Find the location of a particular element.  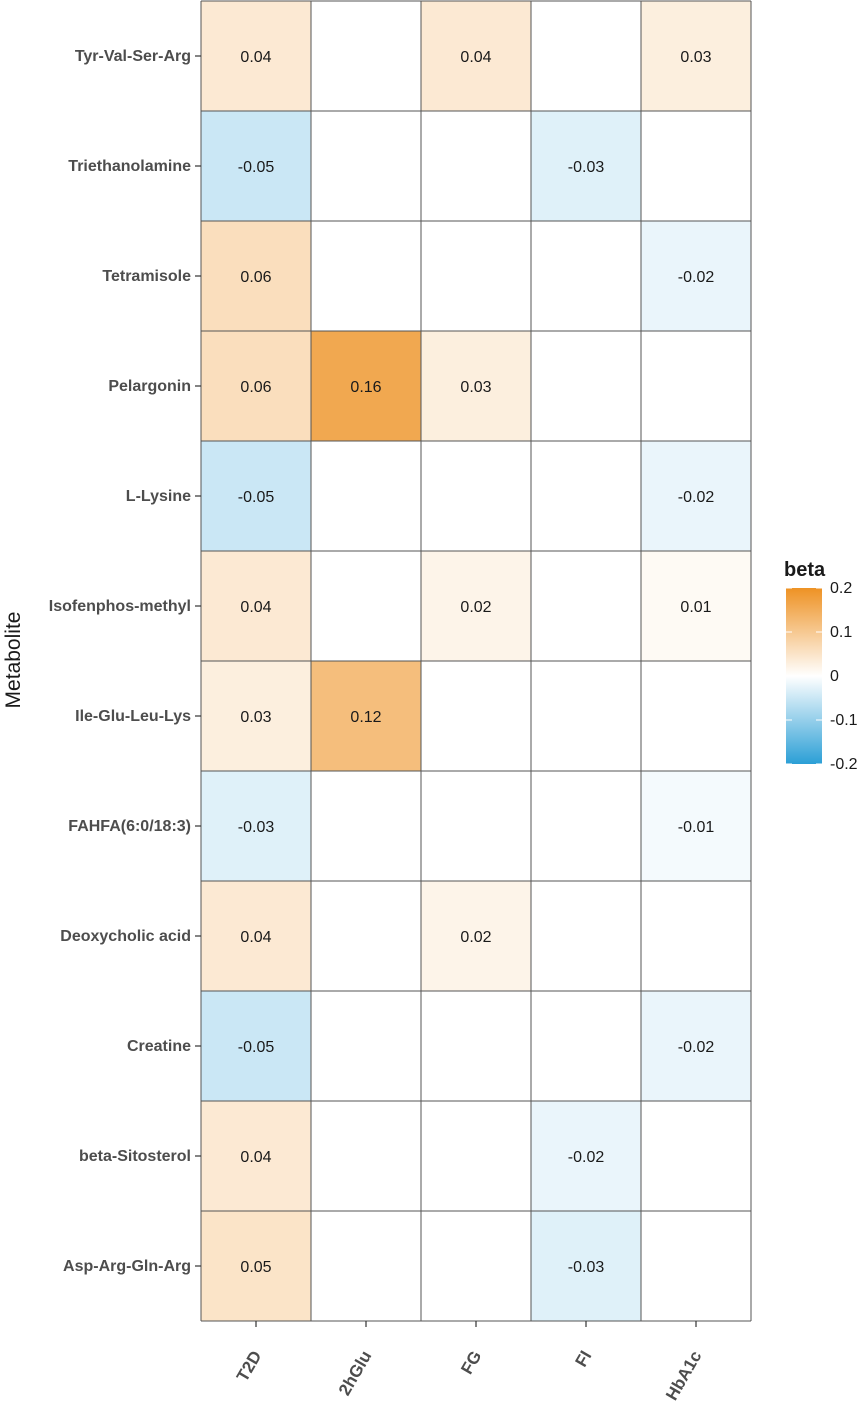

legend-title: beta is located at coordinates (805, 570).